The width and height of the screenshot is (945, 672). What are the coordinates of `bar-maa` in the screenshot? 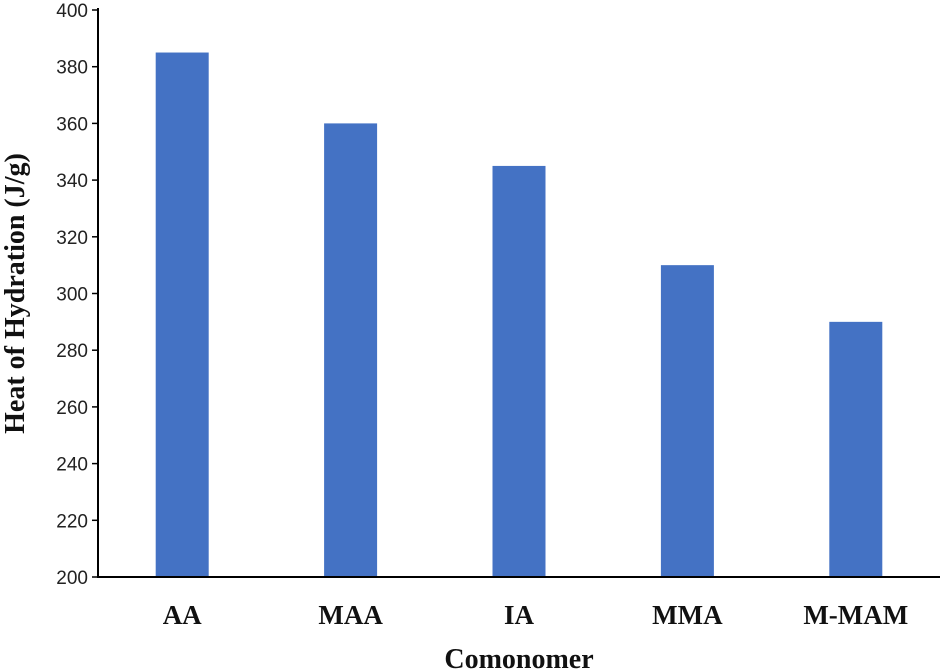 It's located at (351, 350).